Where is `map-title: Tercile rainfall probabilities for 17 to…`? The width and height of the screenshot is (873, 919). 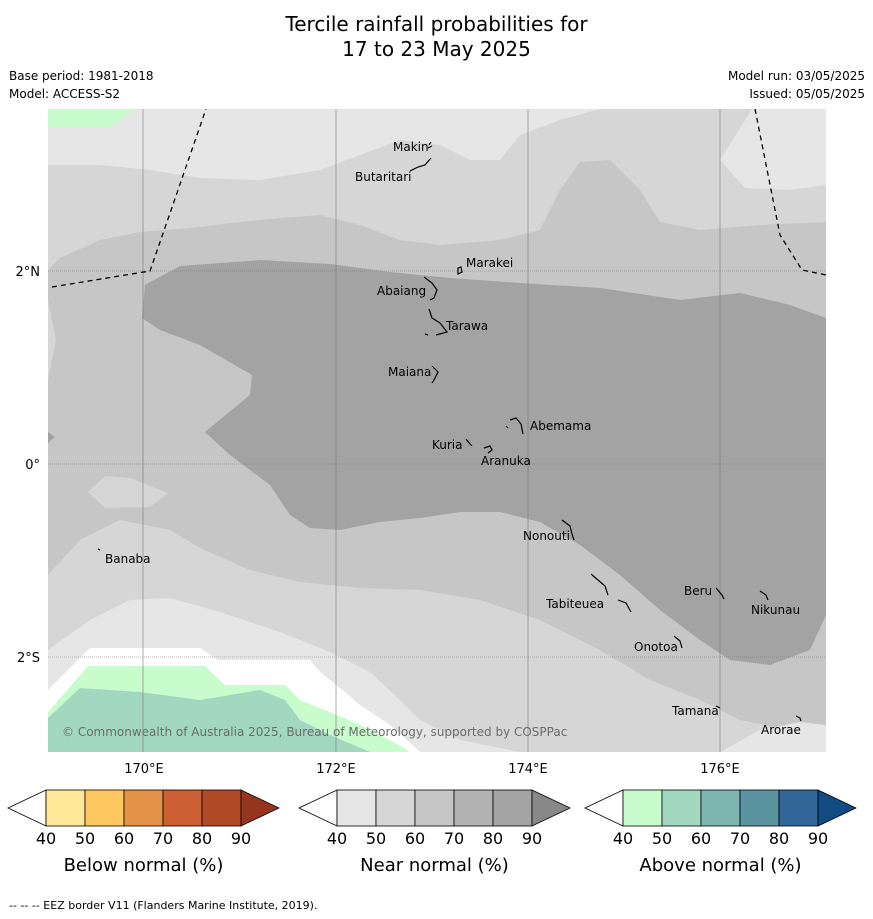 map-title: Tercile rainfall probabilities for 17 to… is located at coordinates (436, 37).